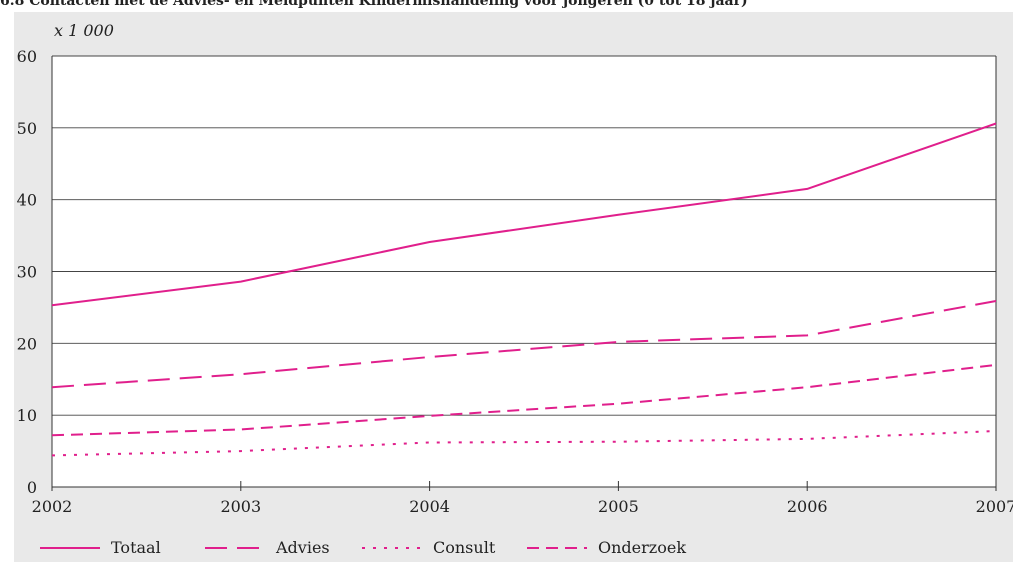 This screenshot has width=1013, height=566. What do you see at coordinates (84, 30) in the screenshot?
I see `unit-label: x 1 000` at bounding box center [84, 30].